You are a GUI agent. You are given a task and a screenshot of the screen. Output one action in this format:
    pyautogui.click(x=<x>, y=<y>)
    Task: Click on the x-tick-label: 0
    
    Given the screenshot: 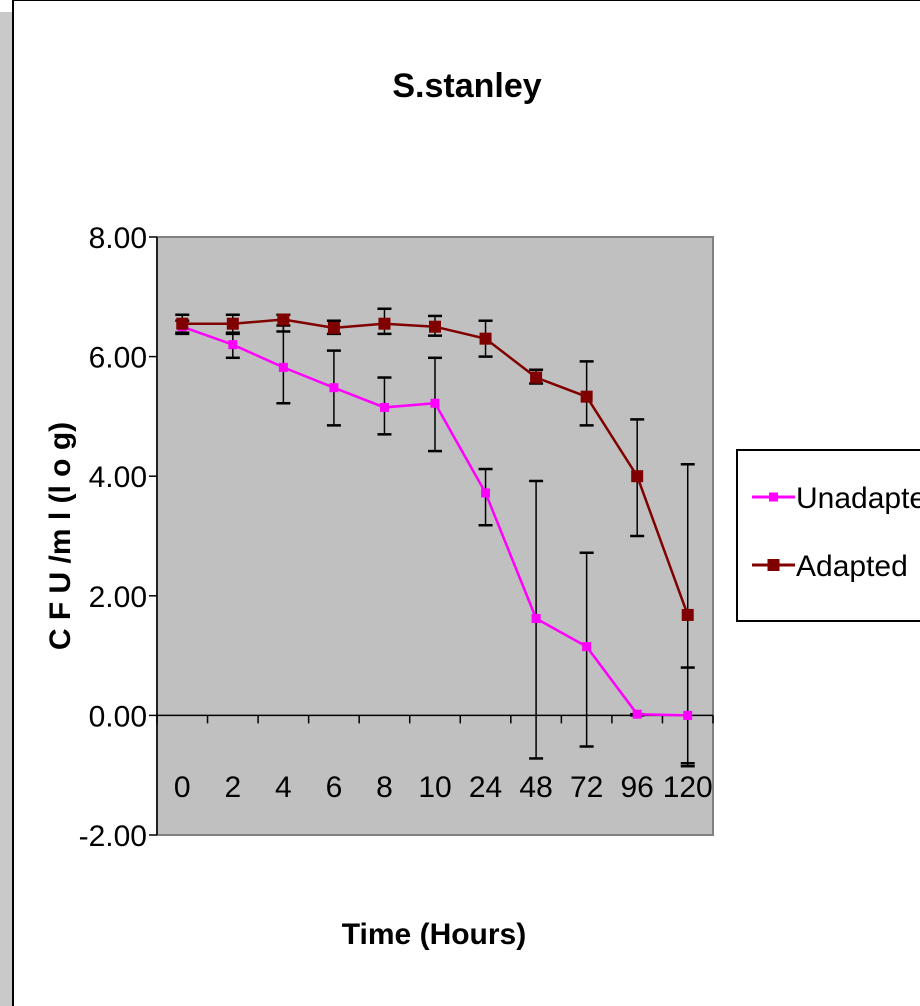 What is the action you would take?
    pyautogui.click(x=182, y=787)
    